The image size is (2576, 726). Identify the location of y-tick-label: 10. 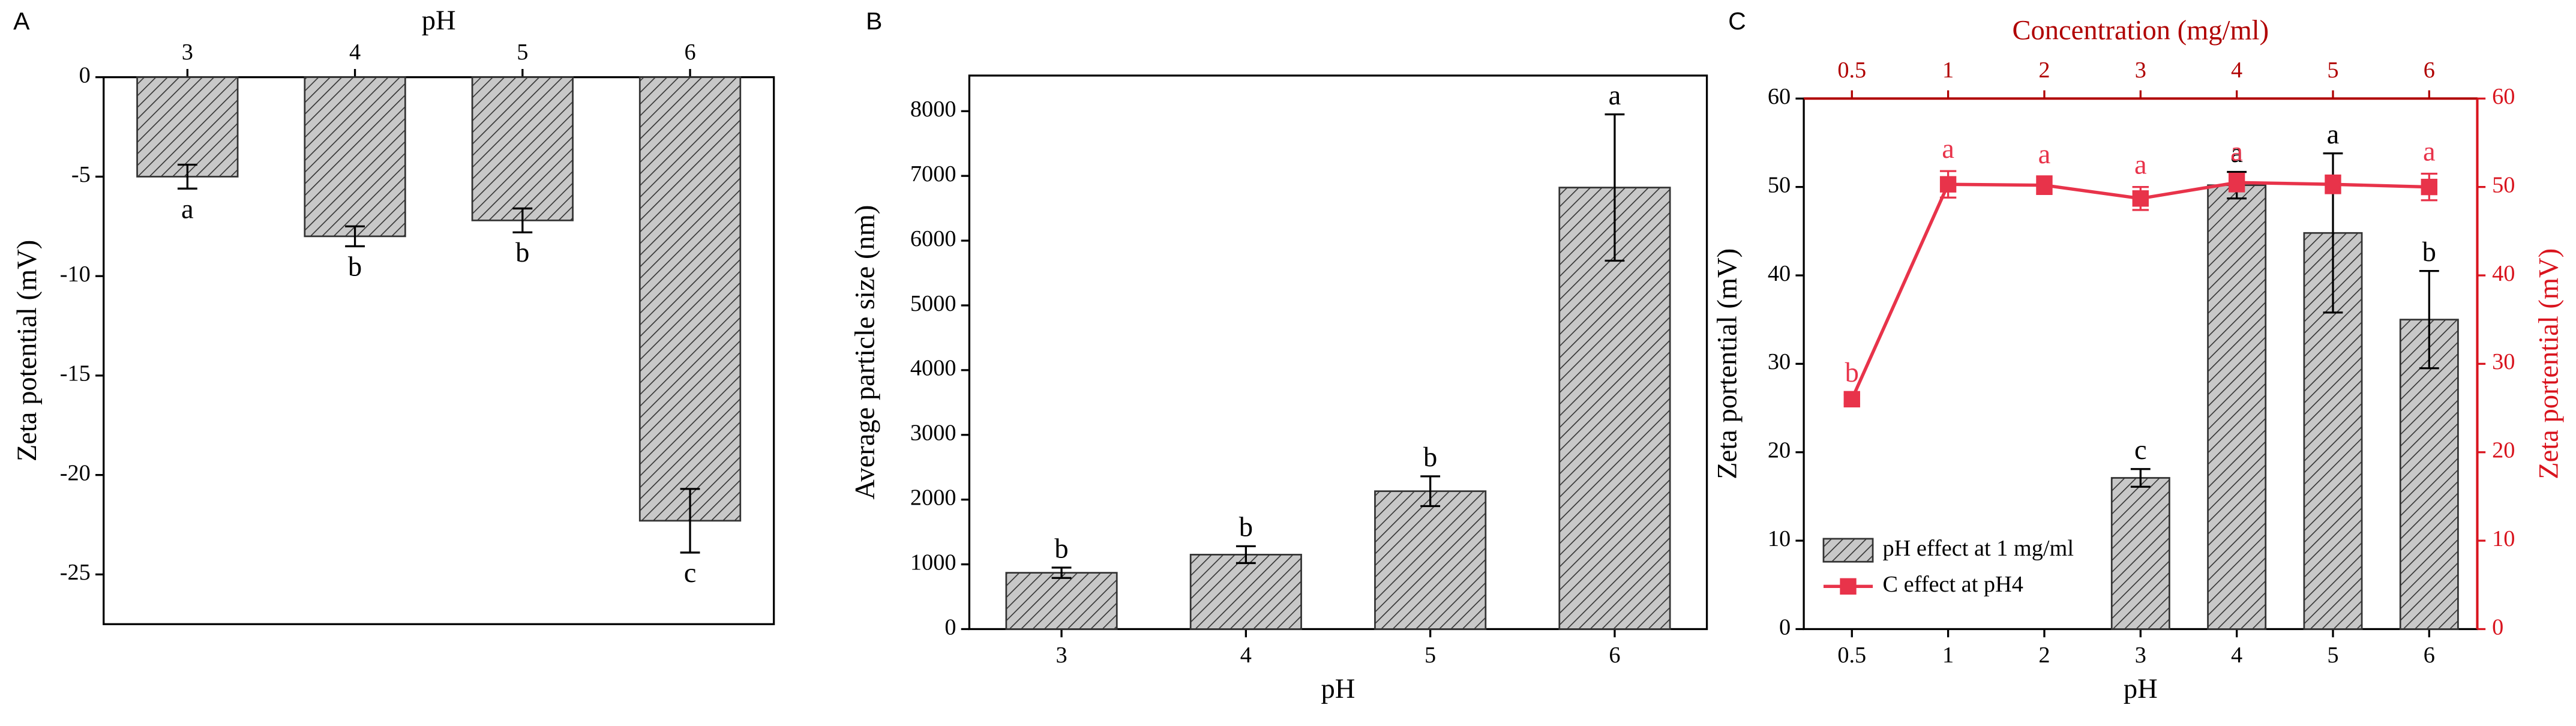
(1779, 538).